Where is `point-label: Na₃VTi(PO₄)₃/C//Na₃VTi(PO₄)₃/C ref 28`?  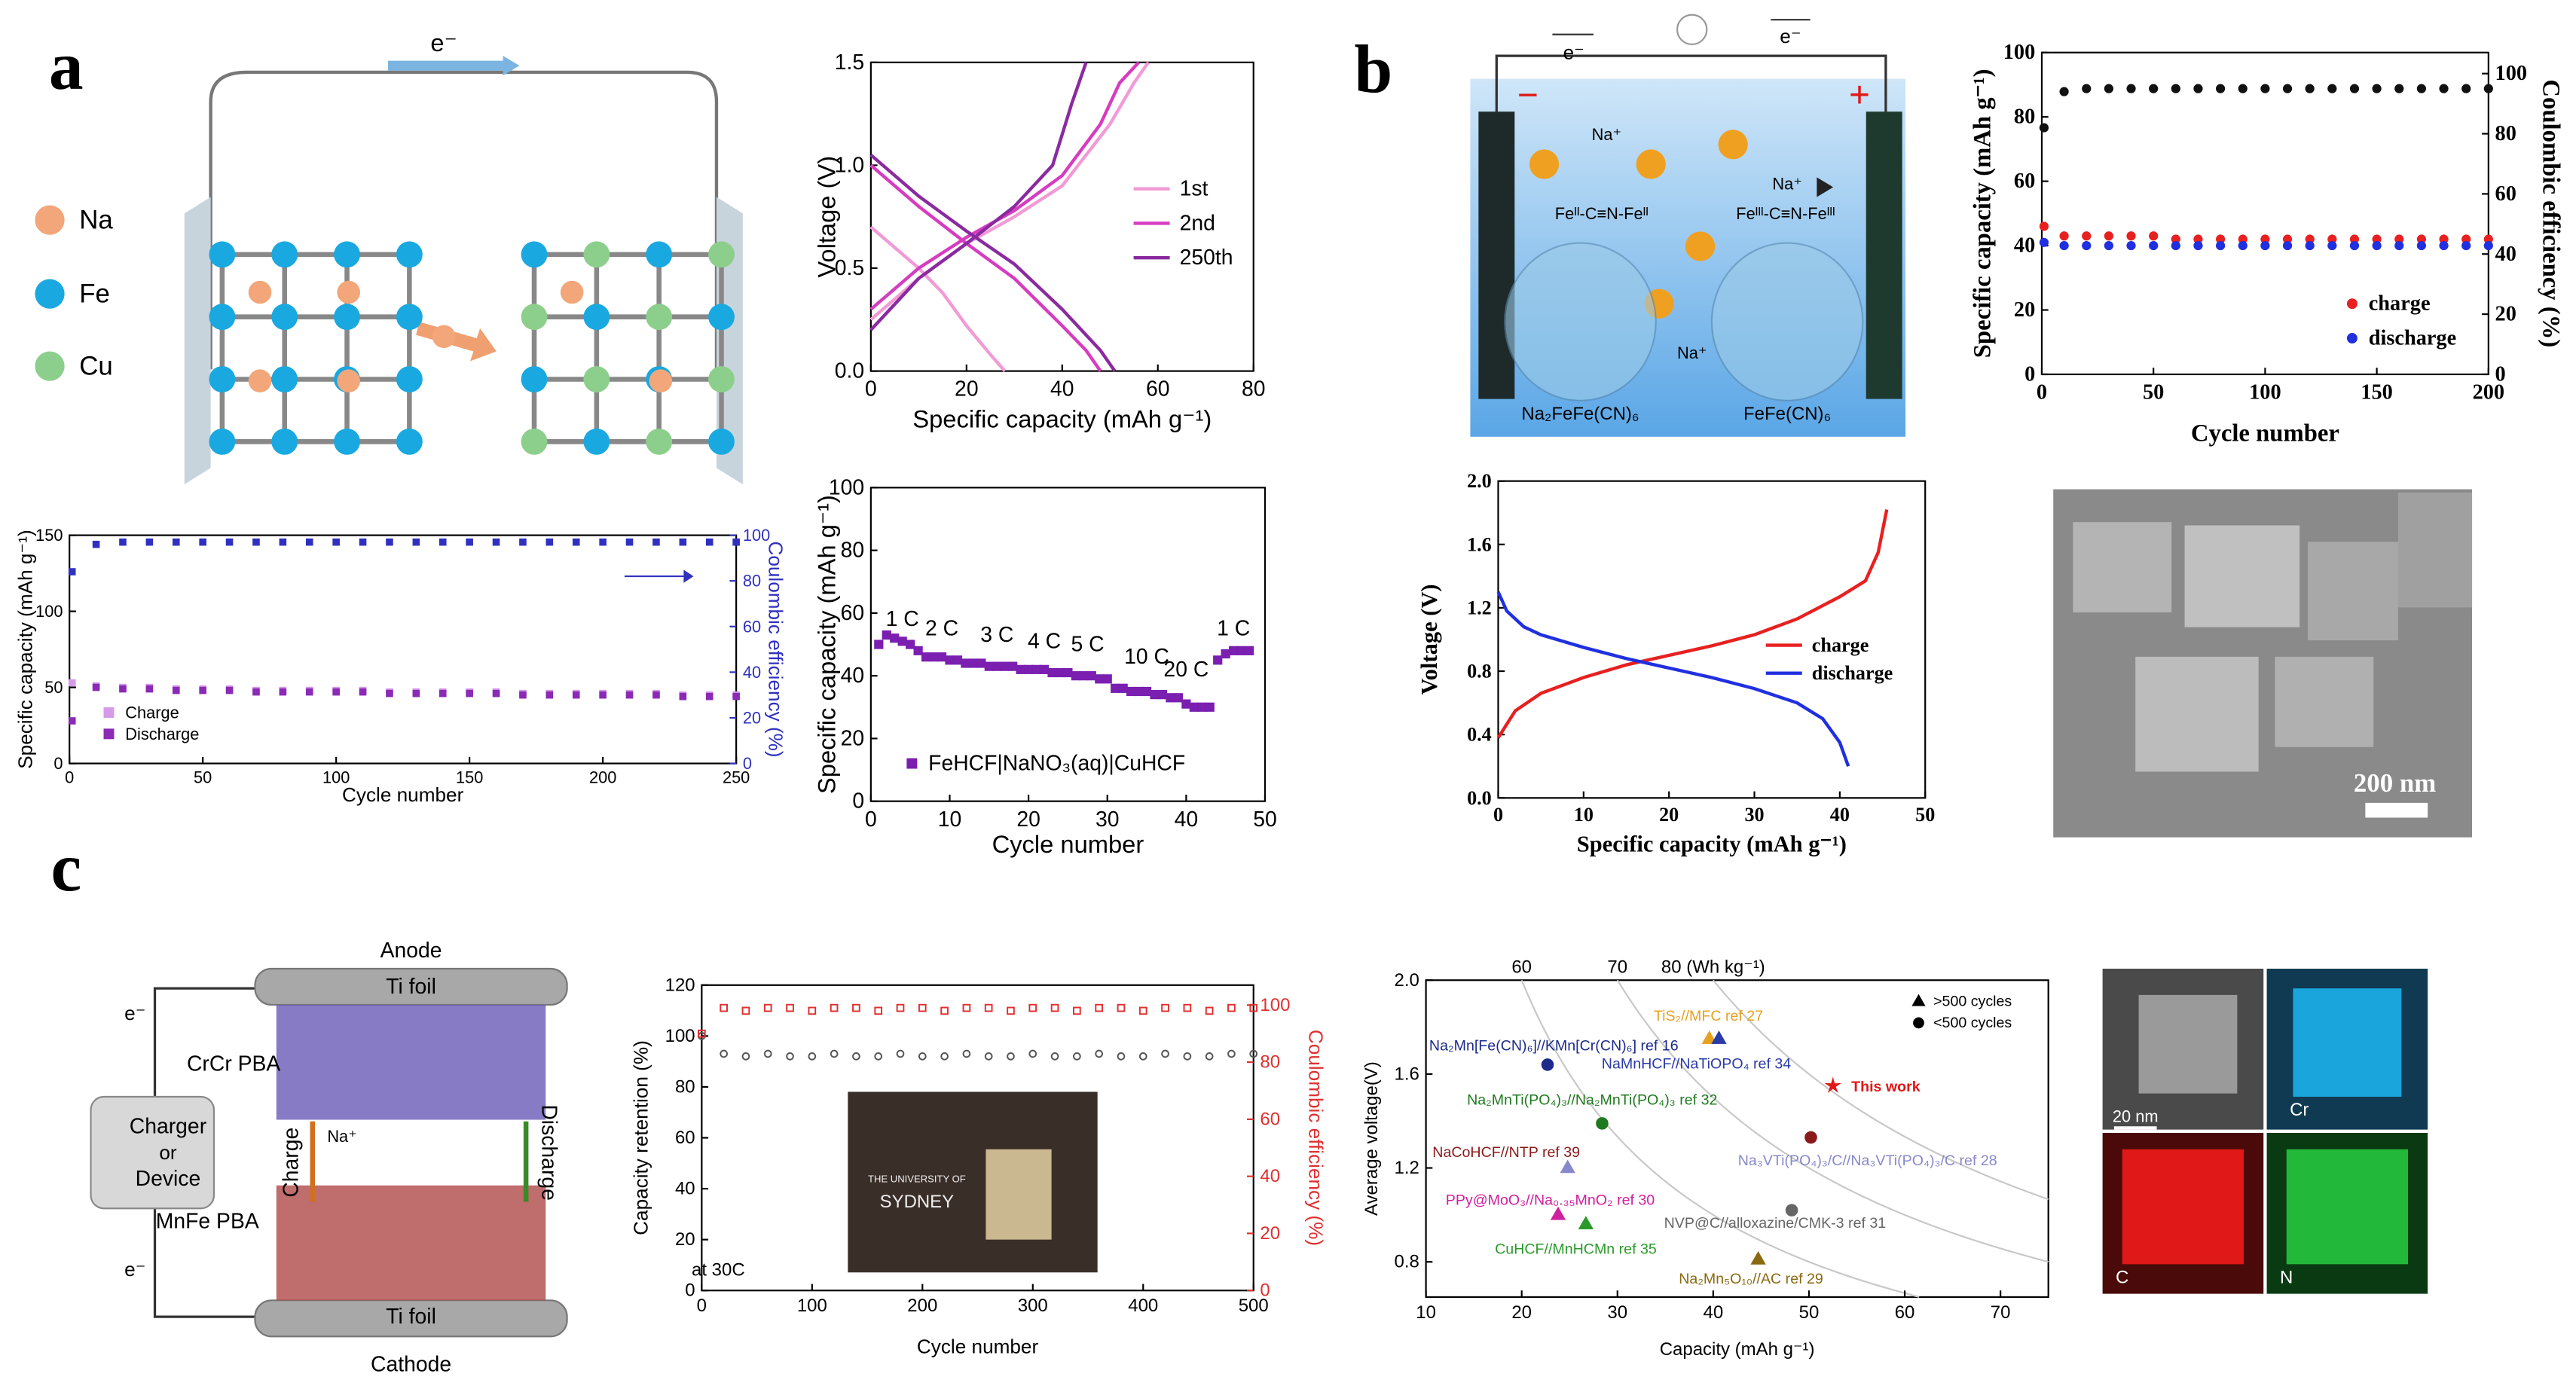
point-label: Na₃VTi(PO₄)₃/C//Na₃VTi(PO₄)₃/C ref 28 is located at coordinates (1867, 1160).